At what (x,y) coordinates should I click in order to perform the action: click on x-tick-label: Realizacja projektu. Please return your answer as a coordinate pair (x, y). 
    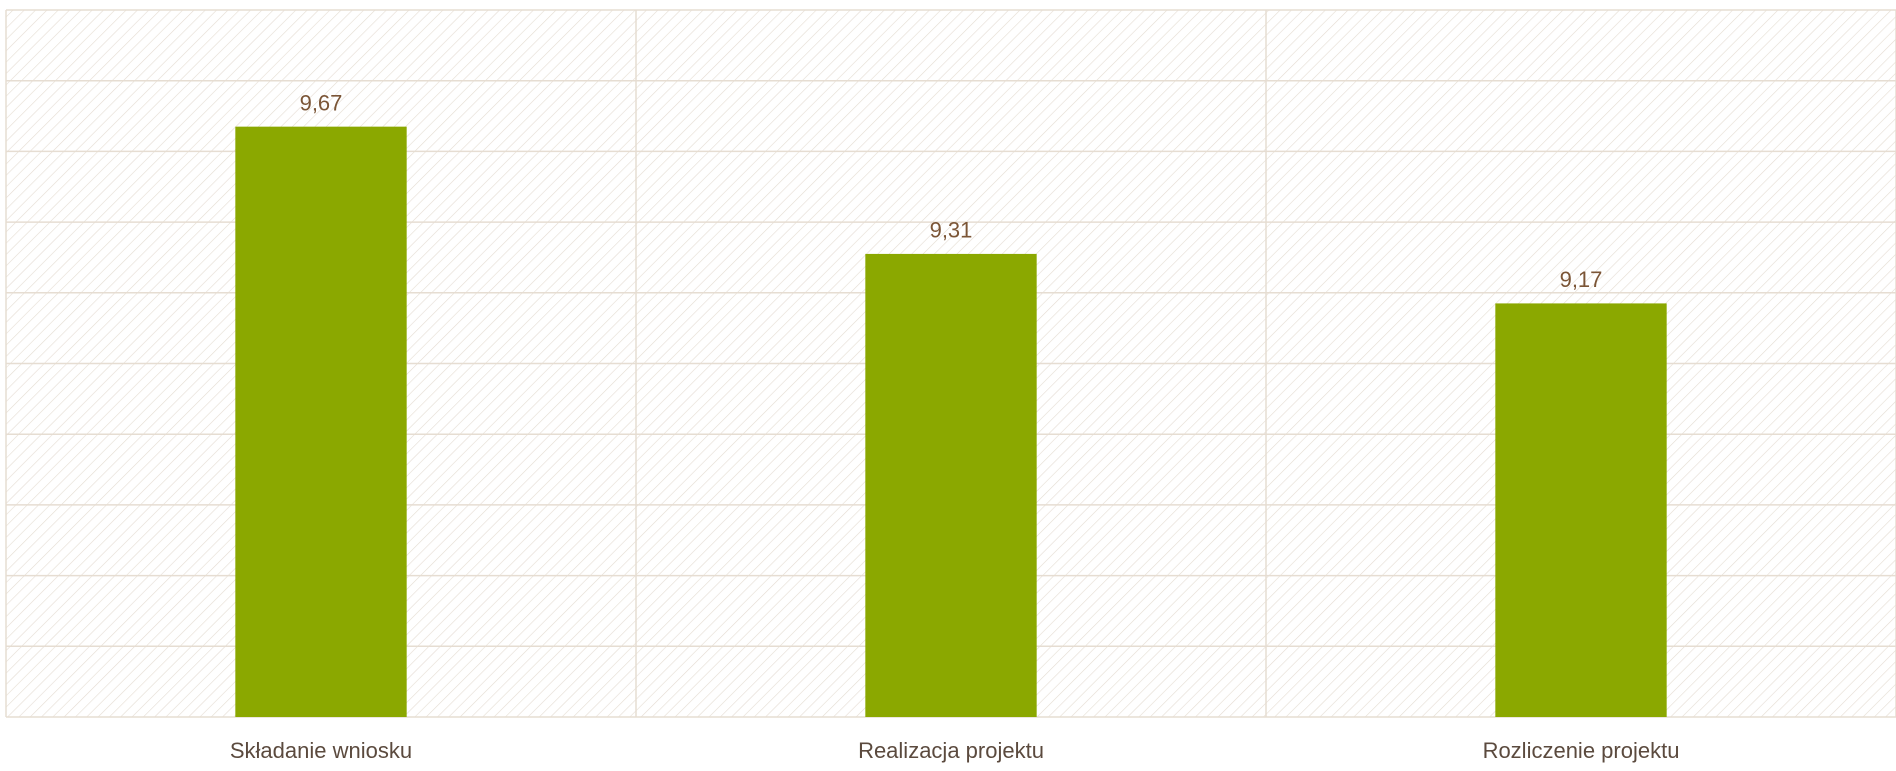
    Looking at the image, I should click on (951, 750).